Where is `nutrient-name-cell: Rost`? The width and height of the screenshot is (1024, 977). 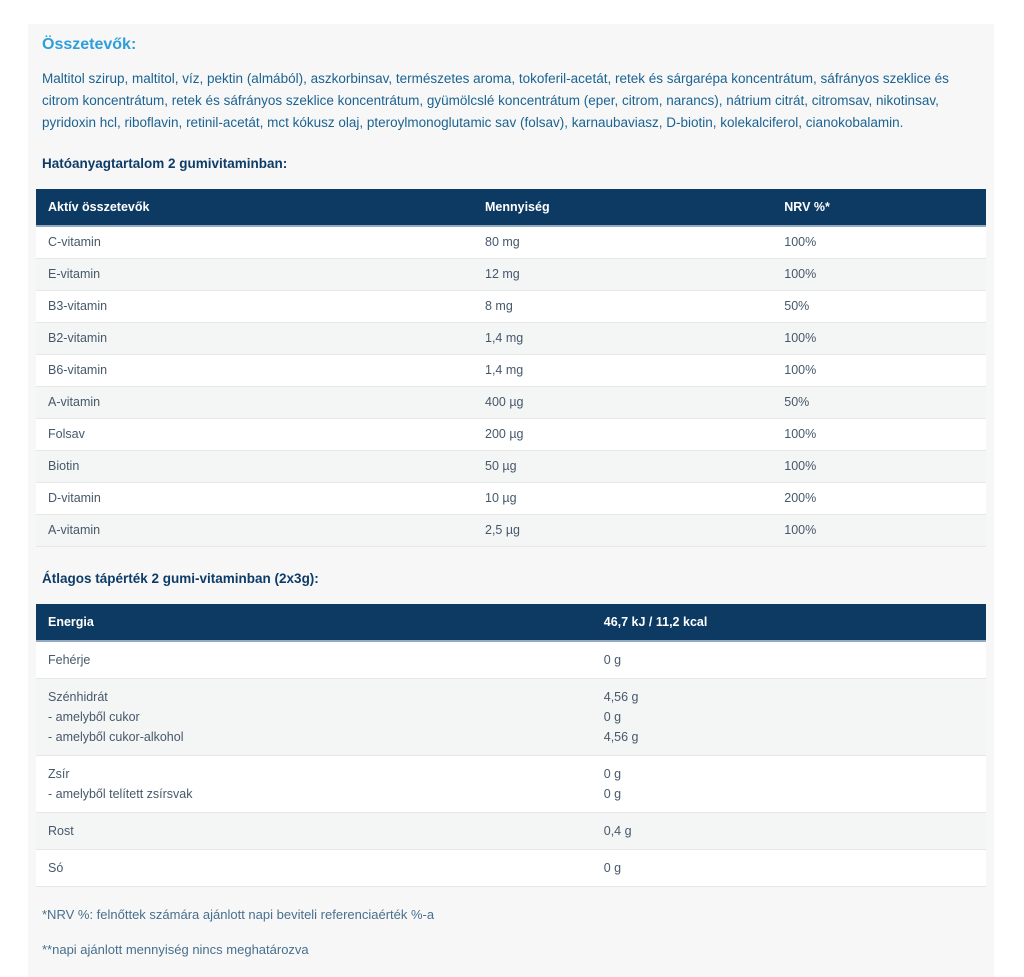
nutrient-name-cell: Rost is located at coordinates (314, 831).